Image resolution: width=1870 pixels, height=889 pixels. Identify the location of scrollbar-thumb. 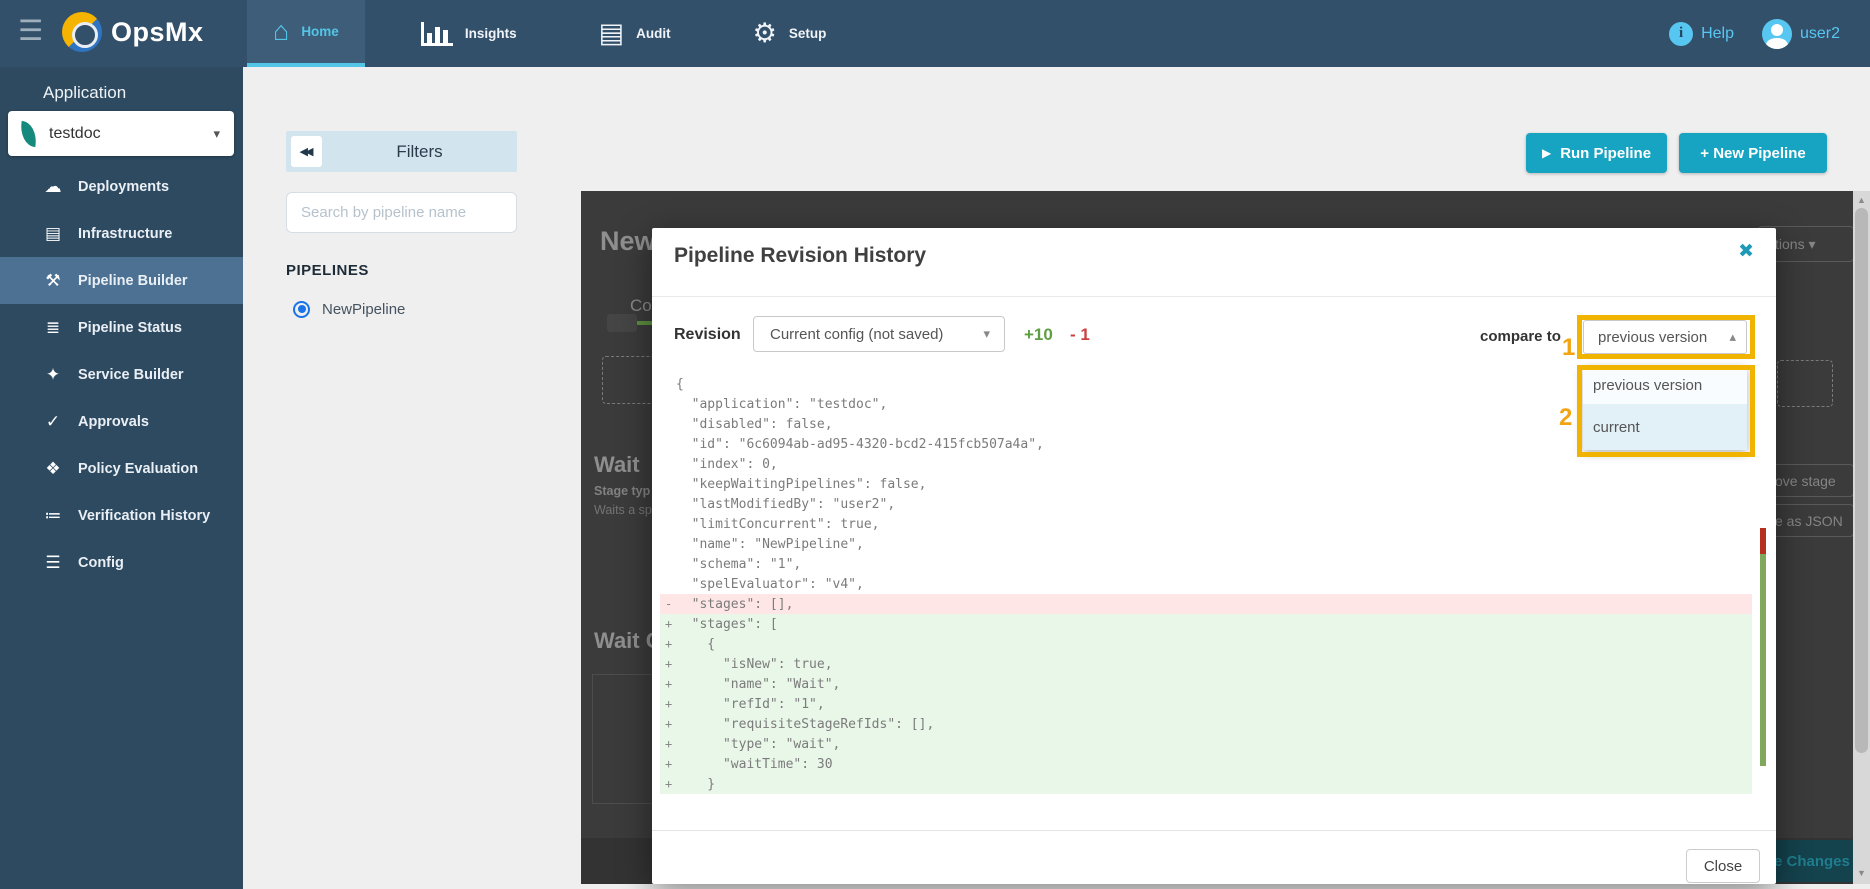
(1861, 480).